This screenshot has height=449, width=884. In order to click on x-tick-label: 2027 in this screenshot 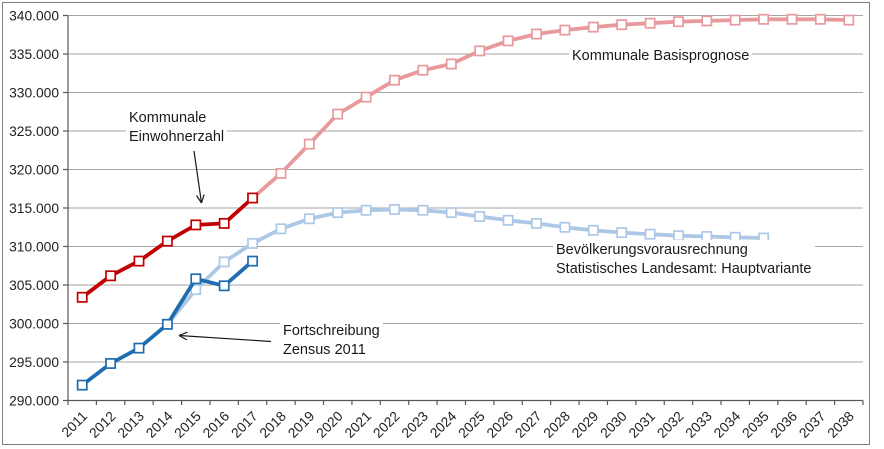, I will do `click(528, 425)`.